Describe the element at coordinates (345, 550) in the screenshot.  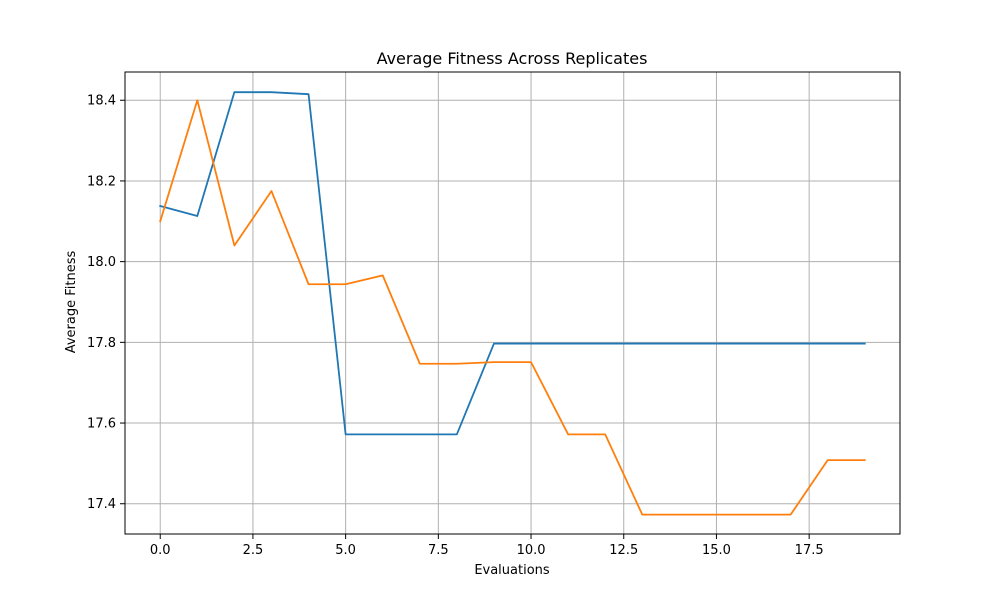
I see `x-tick-label: 5.0` at that location.